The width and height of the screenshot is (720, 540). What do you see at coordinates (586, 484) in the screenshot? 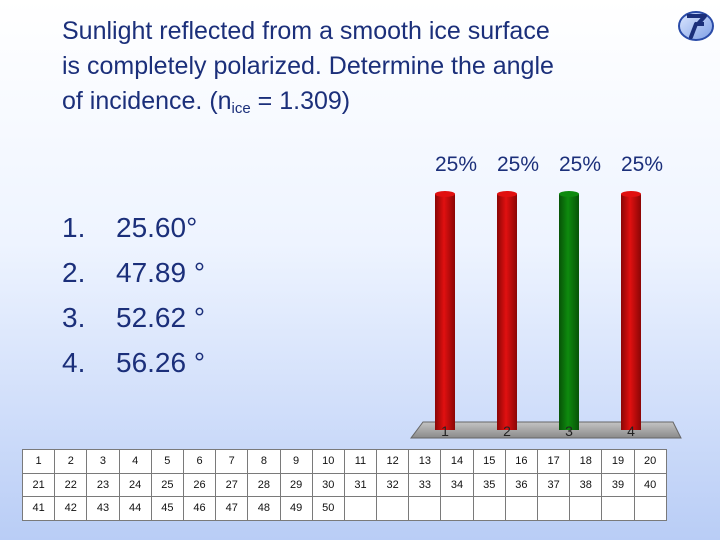
I see `keypad-cell: 38` at bounding box center [586, 484].